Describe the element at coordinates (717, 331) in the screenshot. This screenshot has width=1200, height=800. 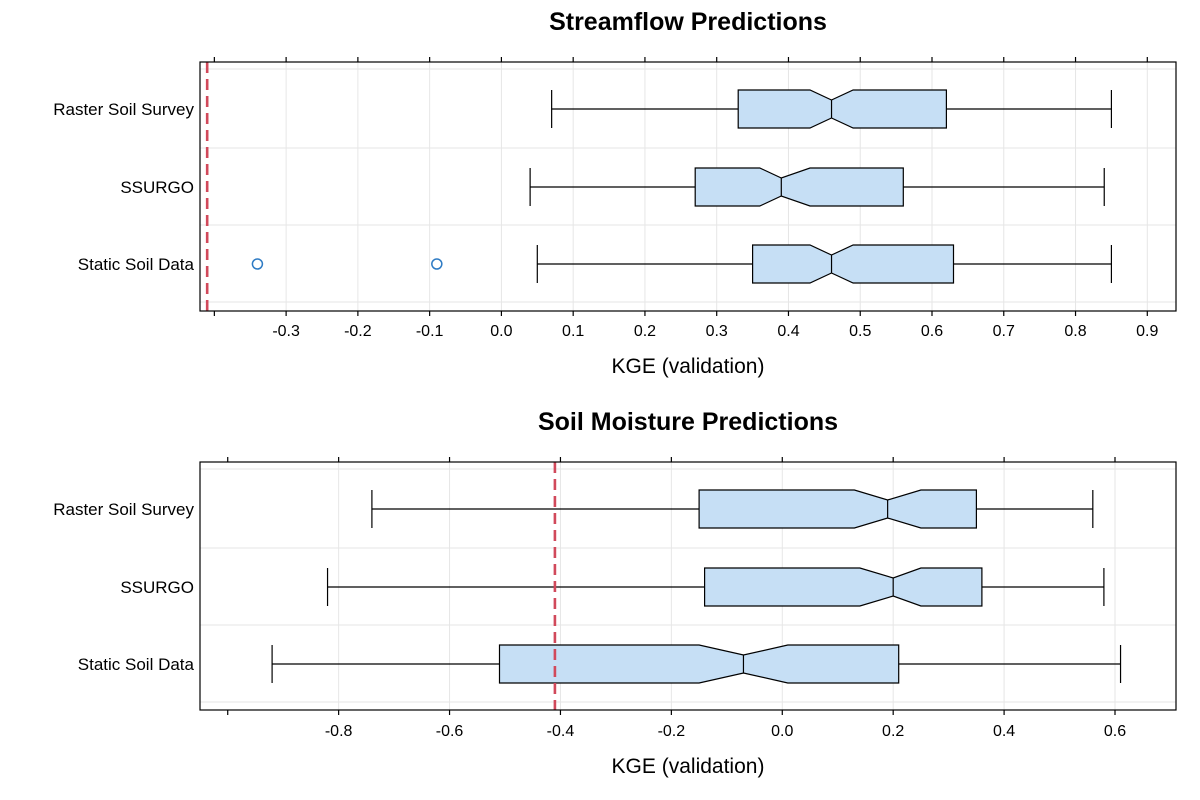
I see `tick-label: 0.3` at that location.